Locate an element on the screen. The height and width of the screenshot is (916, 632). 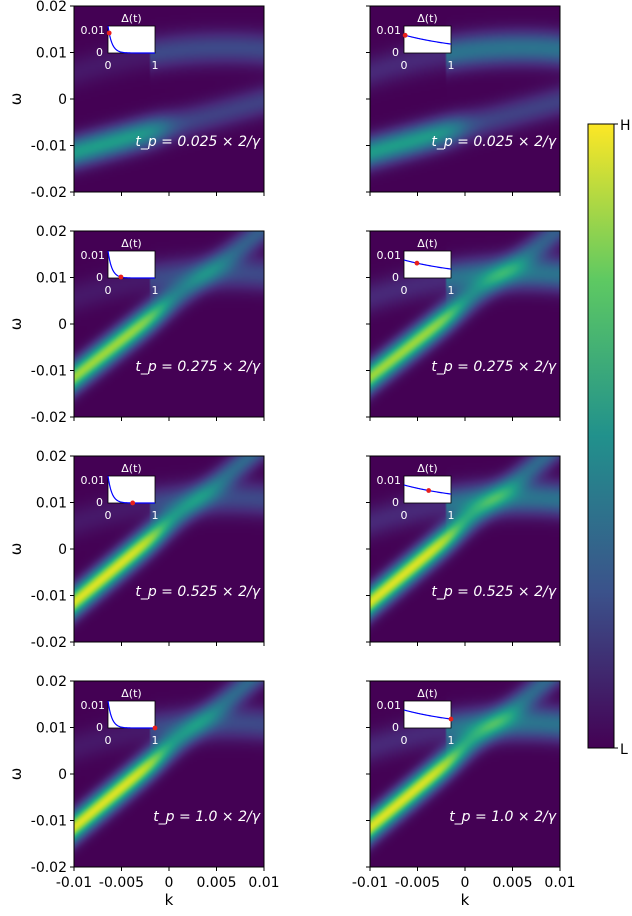
x-tick-label: 0.005 is located at coordinates (512, 883).